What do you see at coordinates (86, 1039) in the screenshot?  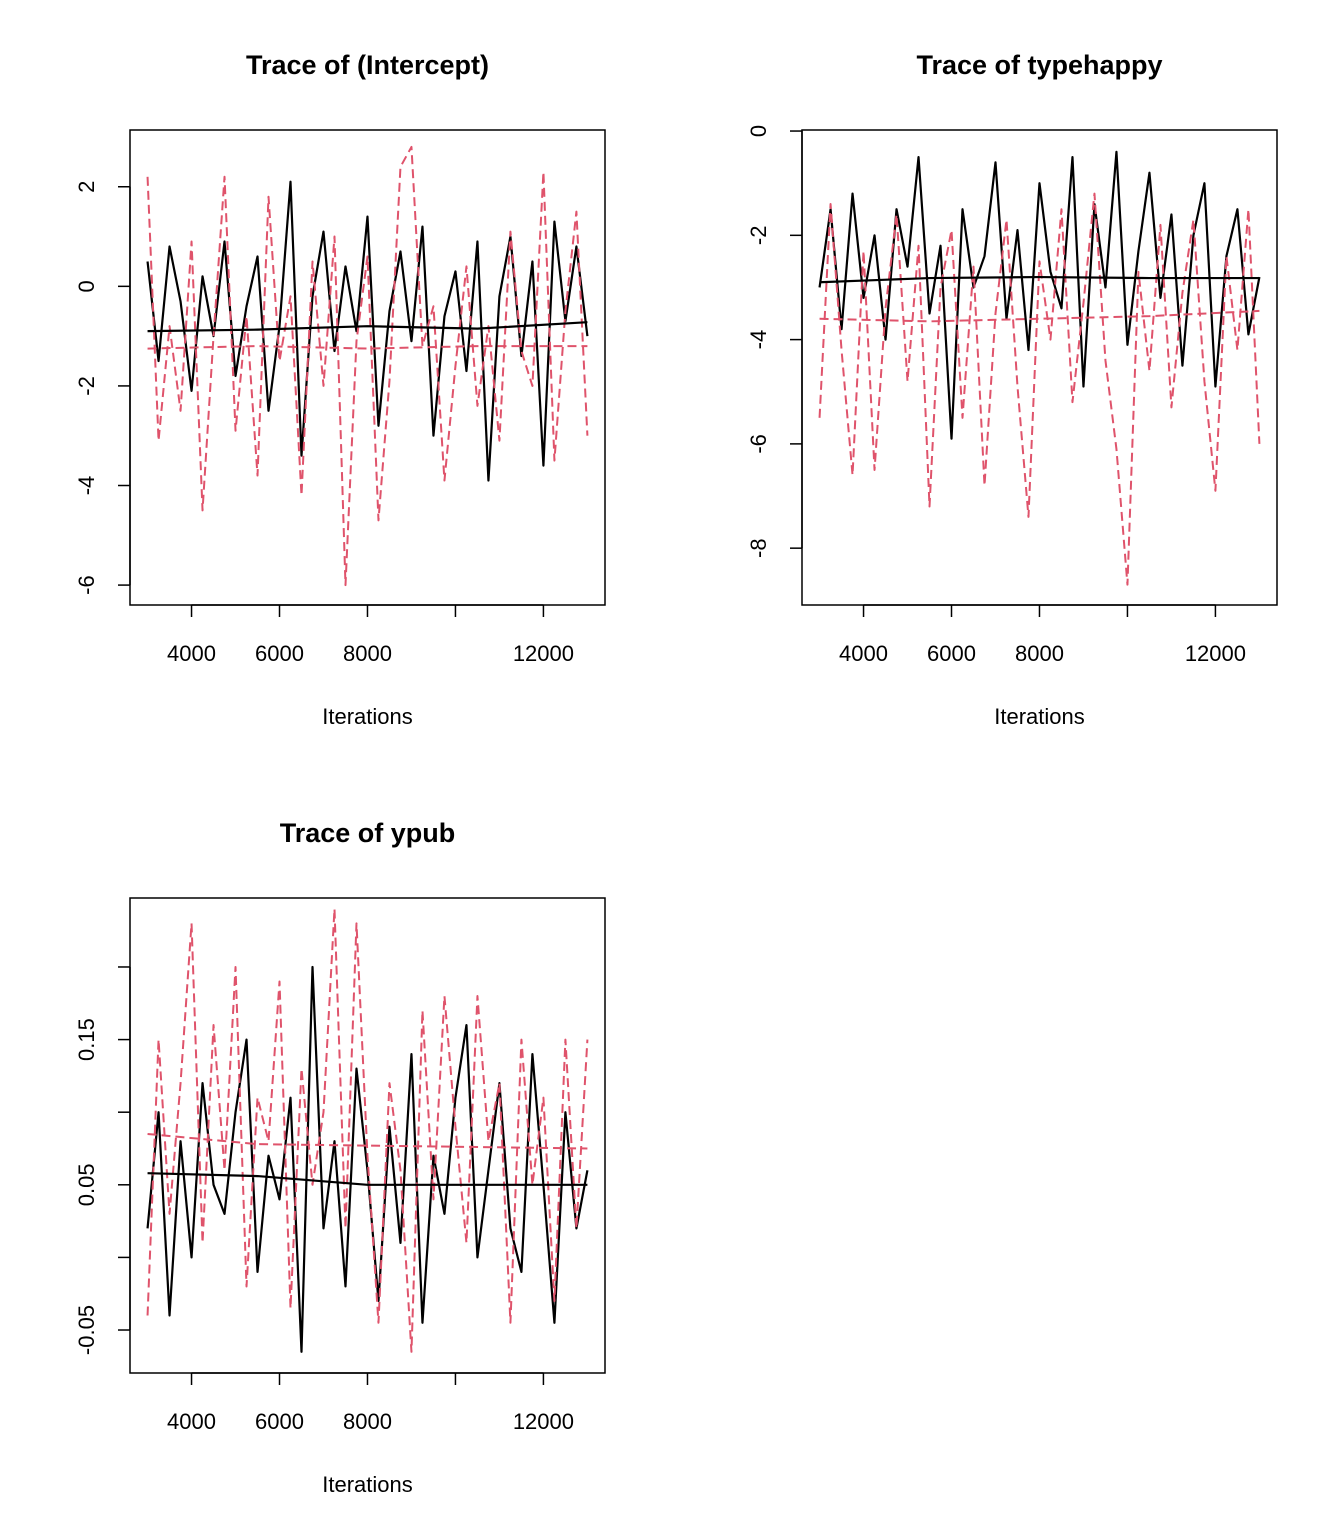 I see `y-tick-label: 0.15` at bounding box center [86, 1039].